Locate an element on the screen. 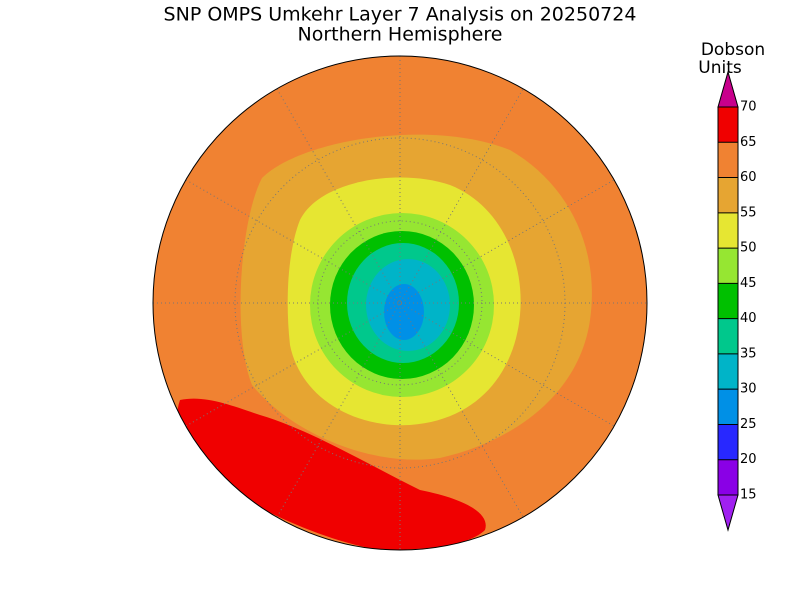 This screenshot has height=604, width=800. colorbar-tick-label: 20 is located at coordinates (748, 459).